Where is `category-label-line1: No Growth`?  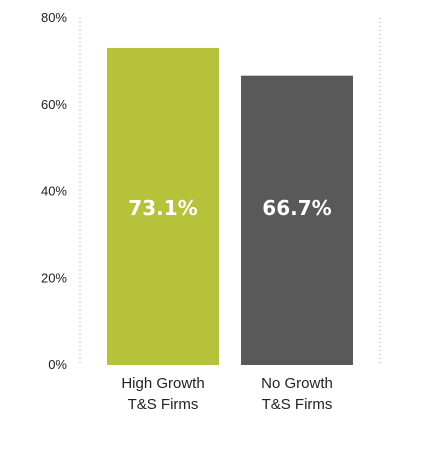
category-label-line1: No Growth is located at coordinates (297, 383).